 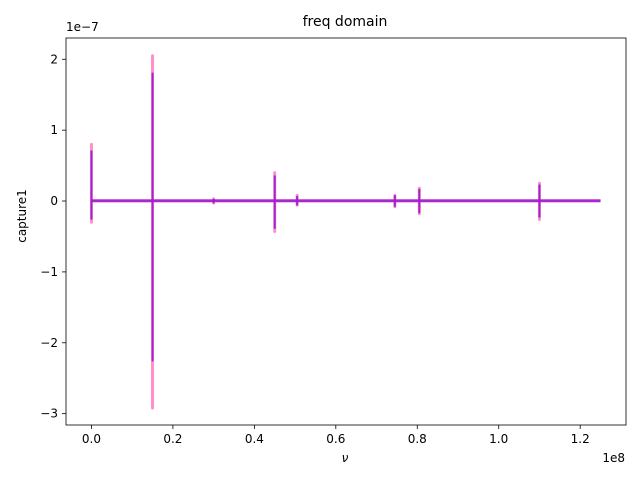 What do you see at coordinates (82, 27) in the screenshot?
I see `y-offset-label: 1e−7` at bounding box center [82, 27].